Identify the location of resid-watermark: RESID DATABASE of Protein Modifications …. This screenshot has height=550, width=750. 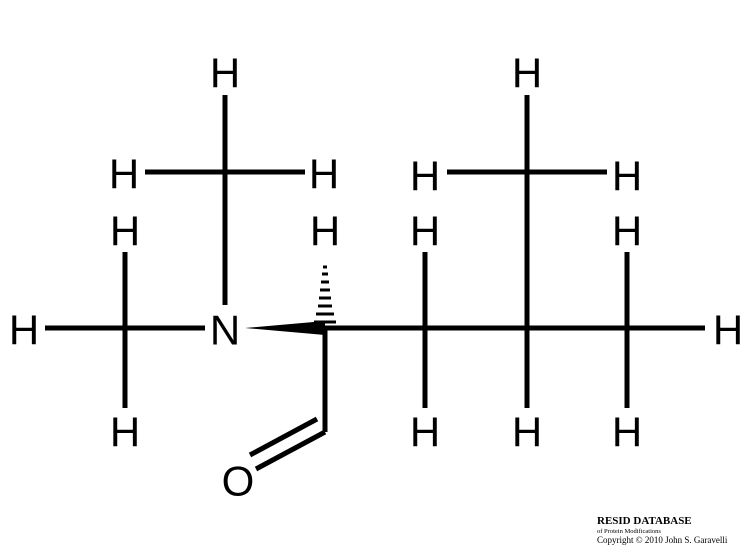
(662, 530).